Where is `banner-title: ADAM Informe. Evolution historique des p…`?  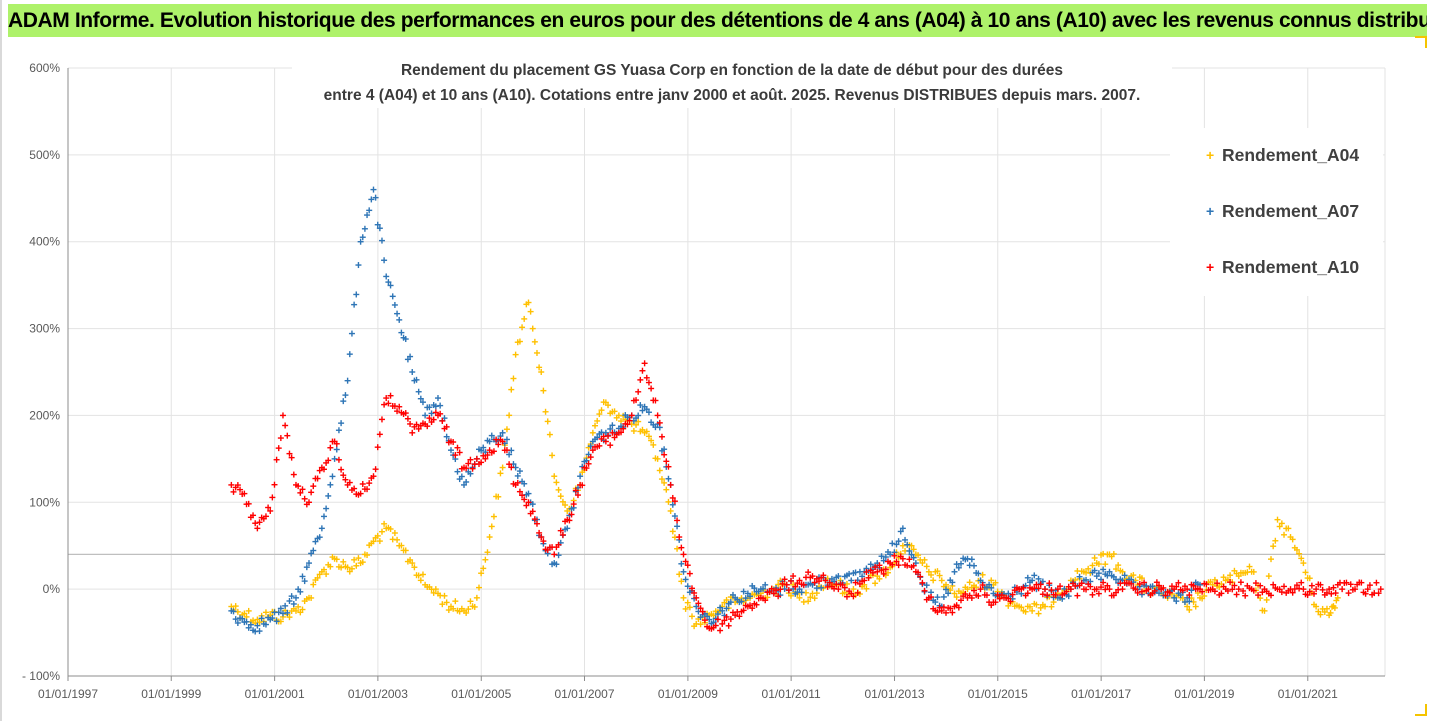 banner-title: ADAM Informe. Evolution historique des p… is located at coordinates (717, 20).